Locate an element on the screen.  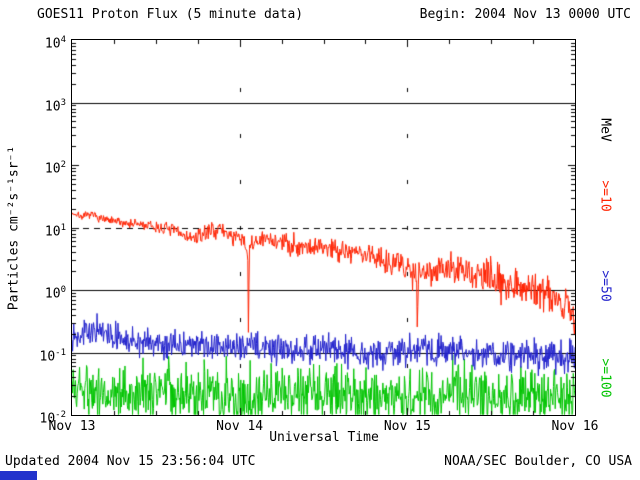
channel-label-10: >=10 is located at coordinates (605, 196).